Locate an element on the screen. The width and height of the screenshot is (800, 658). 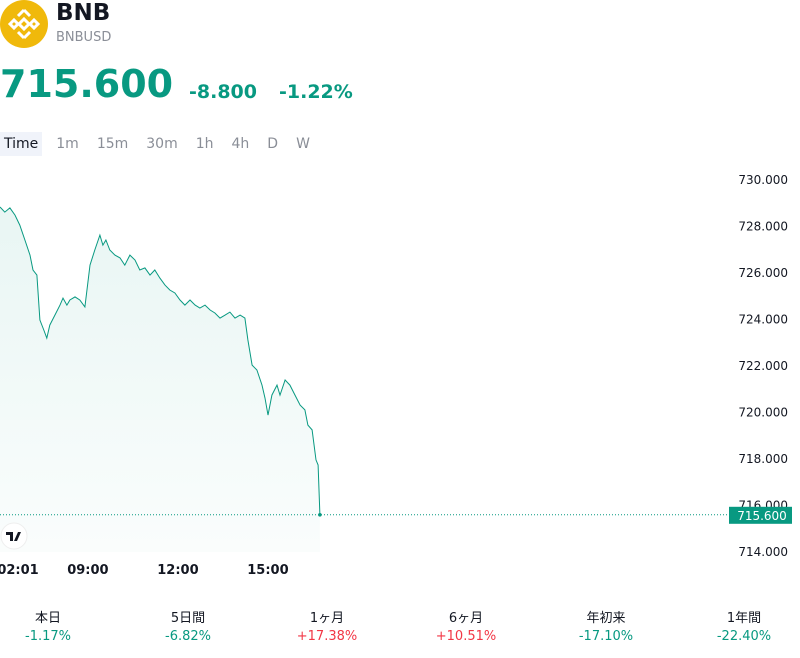
y-tick-label: 720.000 is located at coordinates (763, 413).